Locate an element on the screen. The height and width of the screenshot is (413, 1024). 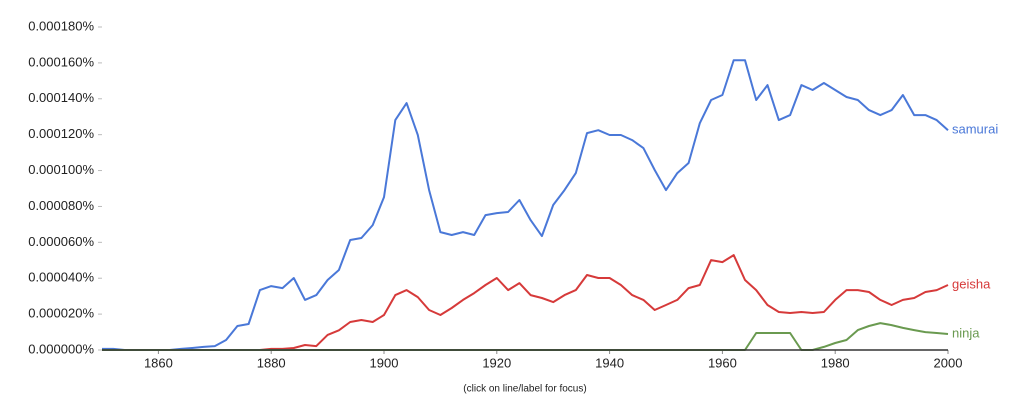
y-tick-label: 0.000160% is located at coordinates (61, 61).